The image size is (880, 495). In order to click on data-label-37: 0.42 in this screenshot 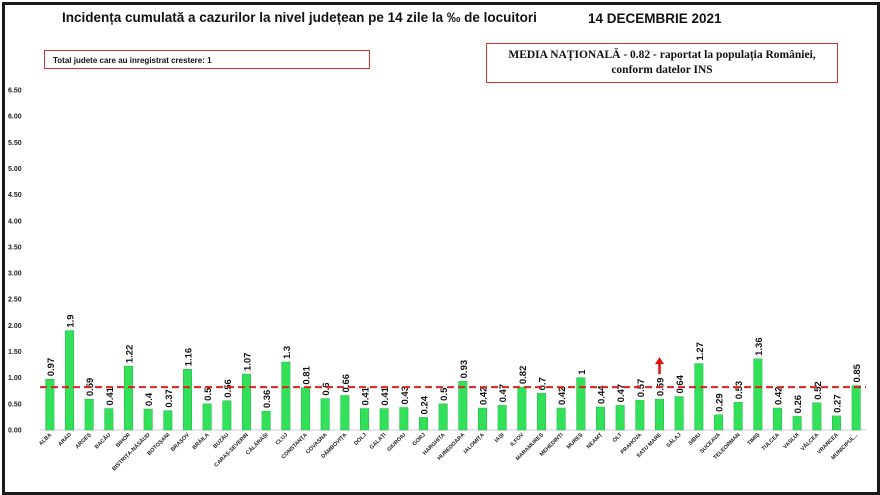, I will do `click(779, 396)`.